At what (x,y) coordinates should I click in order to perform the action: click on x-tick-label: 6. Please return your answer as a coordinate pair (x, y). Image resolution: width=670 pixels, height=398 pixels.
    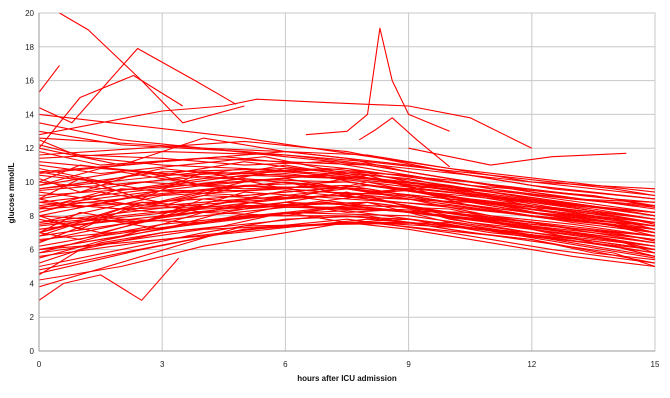
    Looking at the image, I should click on (285, 364).